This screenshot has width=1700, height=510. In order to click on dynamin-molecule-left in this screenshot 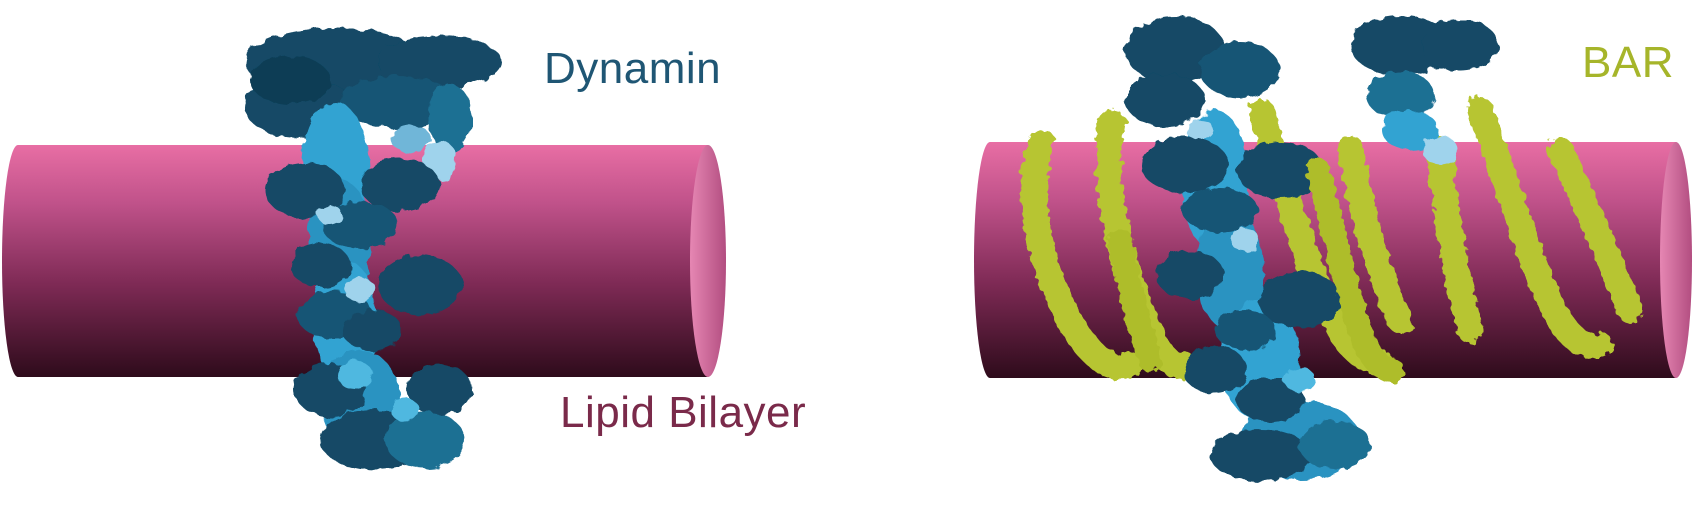, I will do `click(373, 249)`.